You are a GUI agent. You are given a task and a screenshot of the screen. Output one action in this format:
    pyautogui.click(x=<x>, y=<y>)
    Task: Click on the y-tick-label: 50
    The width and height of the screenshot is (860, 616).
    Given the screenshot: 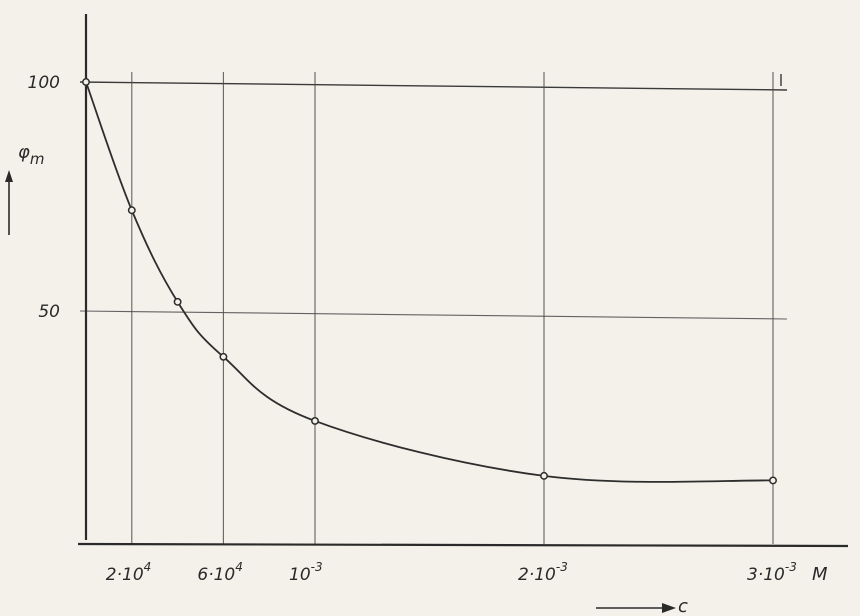 What is the action you would take?
    pyautogui.click(x=49, y=312)
    